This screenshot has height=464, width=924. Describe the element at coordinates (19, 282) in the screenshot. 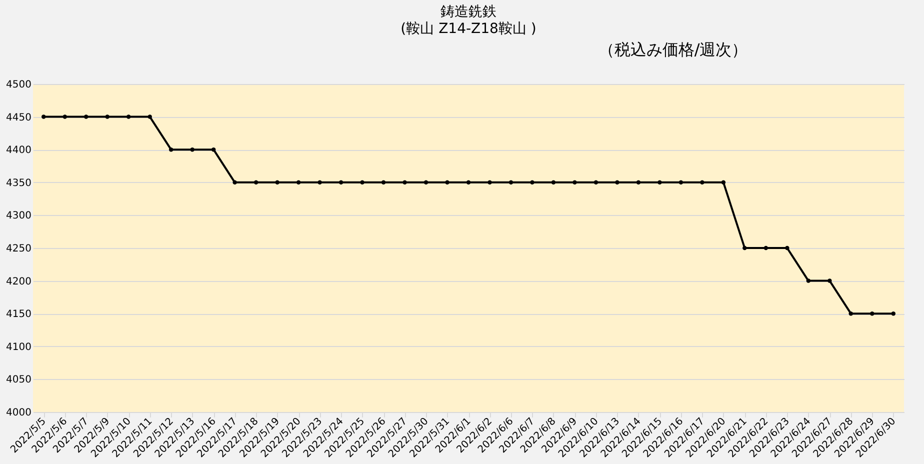

I see `y-tick-label: 4200` at that location.